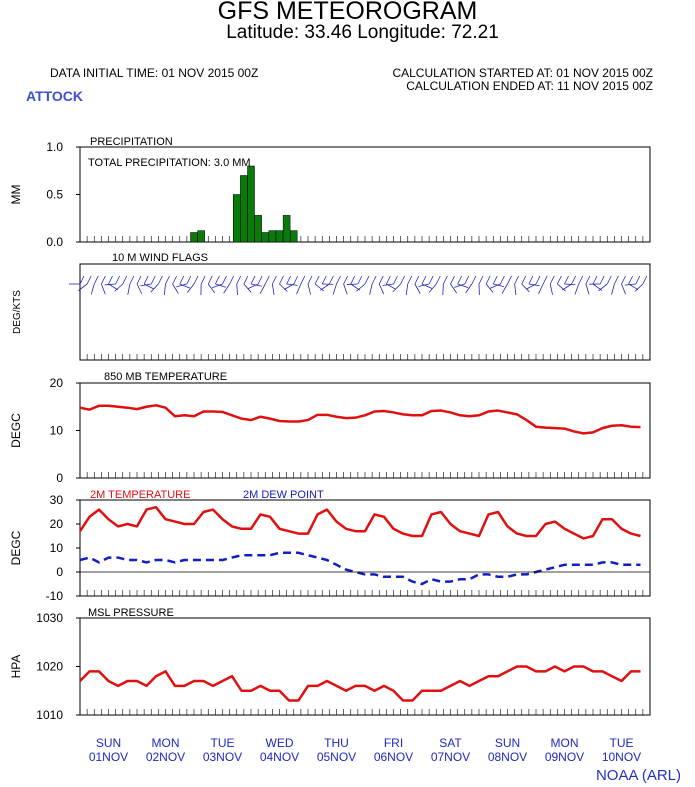  What do you see at coordinates (55, 596) in the screenshot?
I see `y-tick-label: -10` at bounding box center [55, 596].